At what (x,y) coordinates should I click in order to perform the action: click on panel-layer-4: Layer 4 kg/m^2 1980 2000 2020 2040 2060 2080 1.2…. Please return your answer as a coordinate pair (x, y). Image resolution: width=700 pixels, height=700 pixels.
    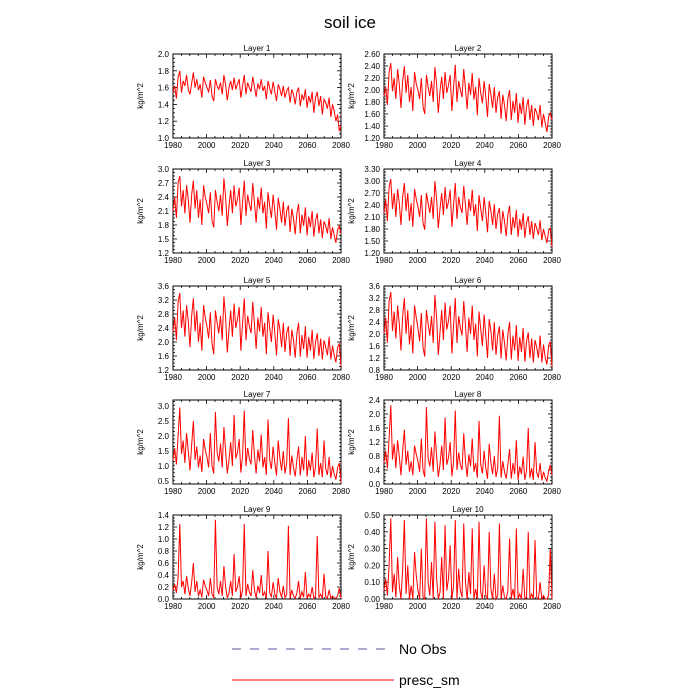
    Looking at the image, I should click on (454, 212).